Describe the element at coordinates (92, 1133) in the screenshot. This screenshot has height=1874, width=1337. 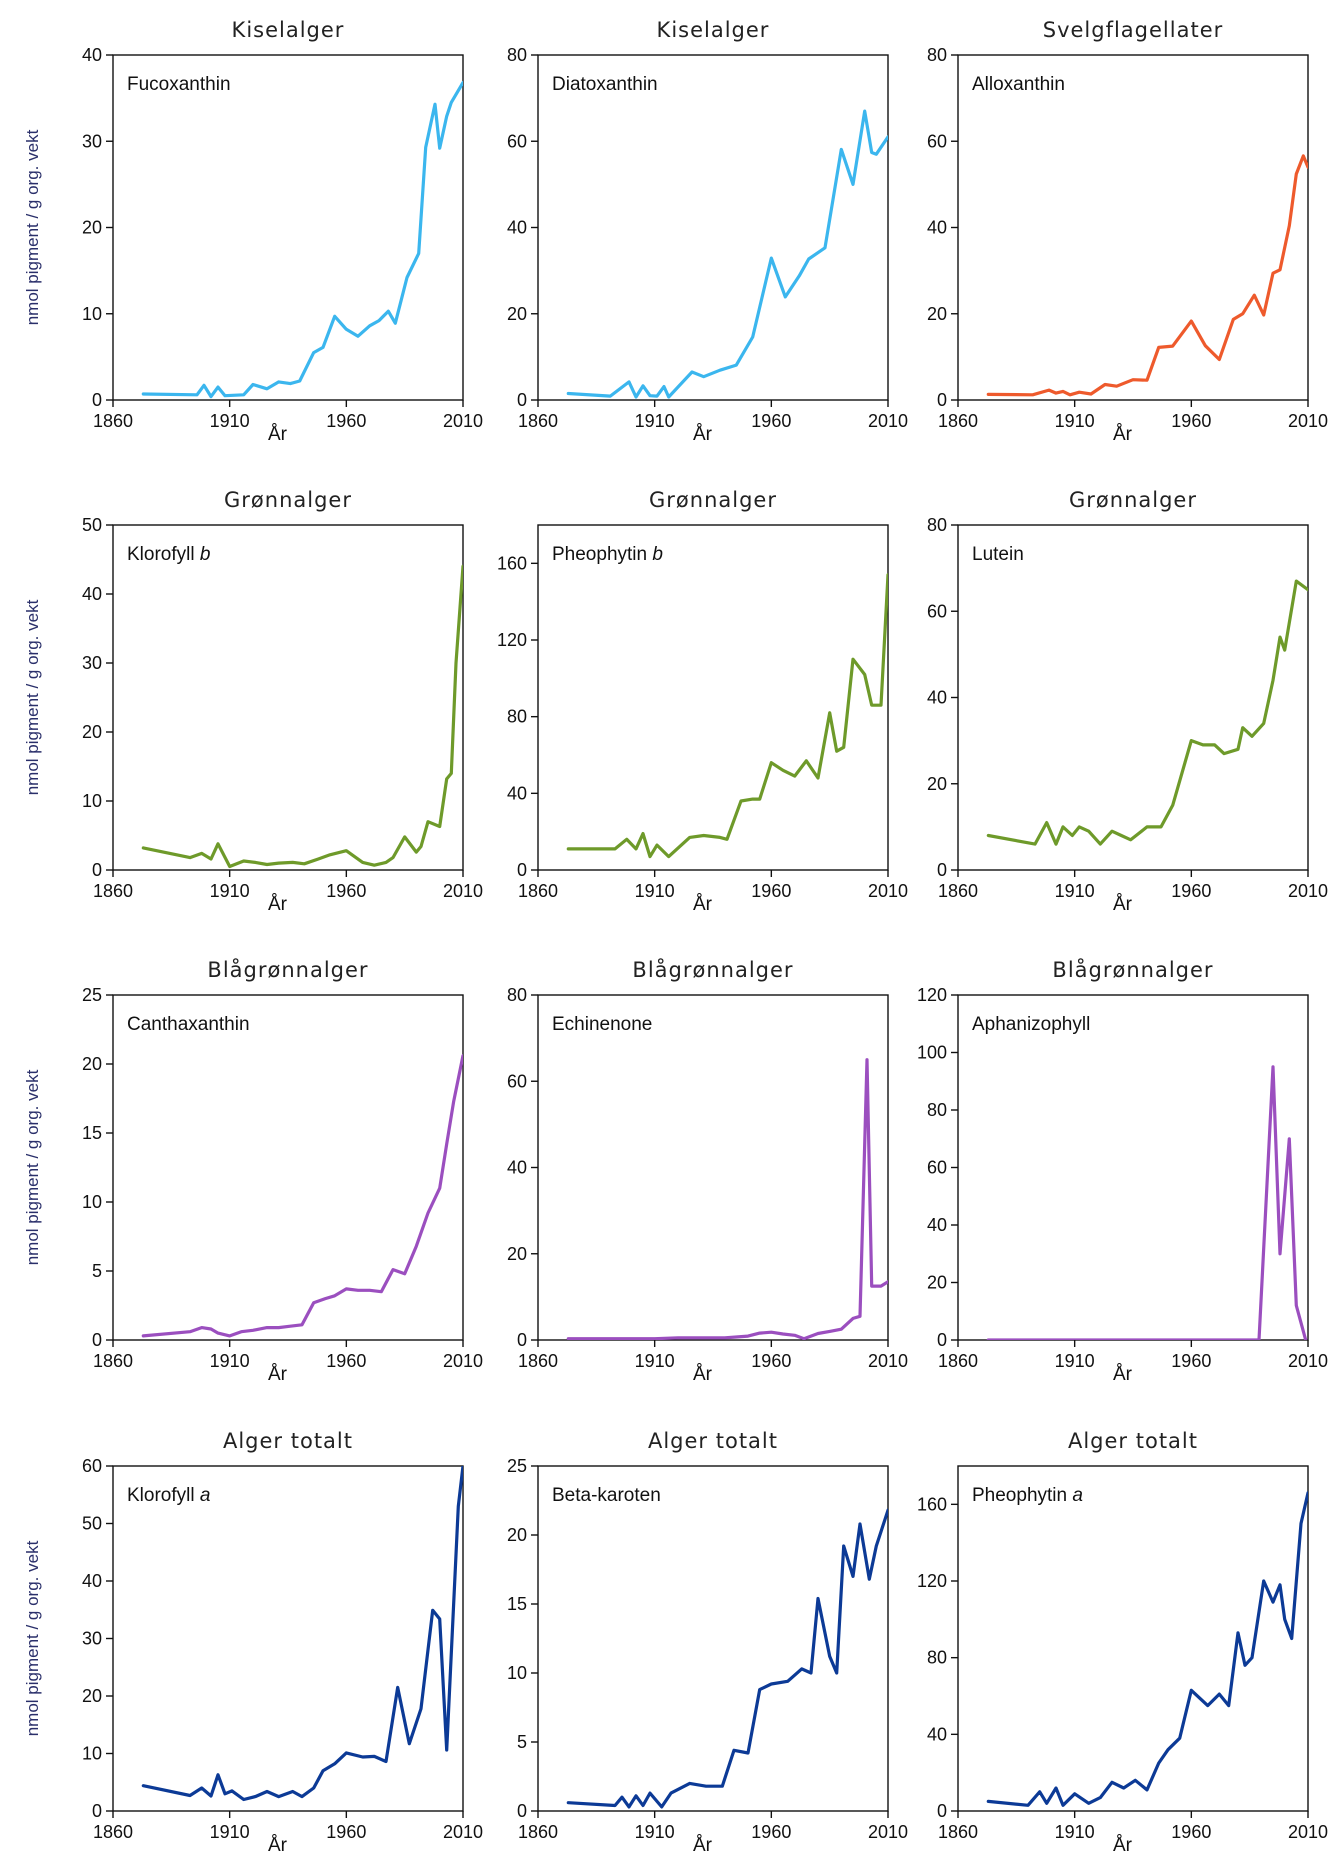
I see `y-tick-label: 15` at that location.